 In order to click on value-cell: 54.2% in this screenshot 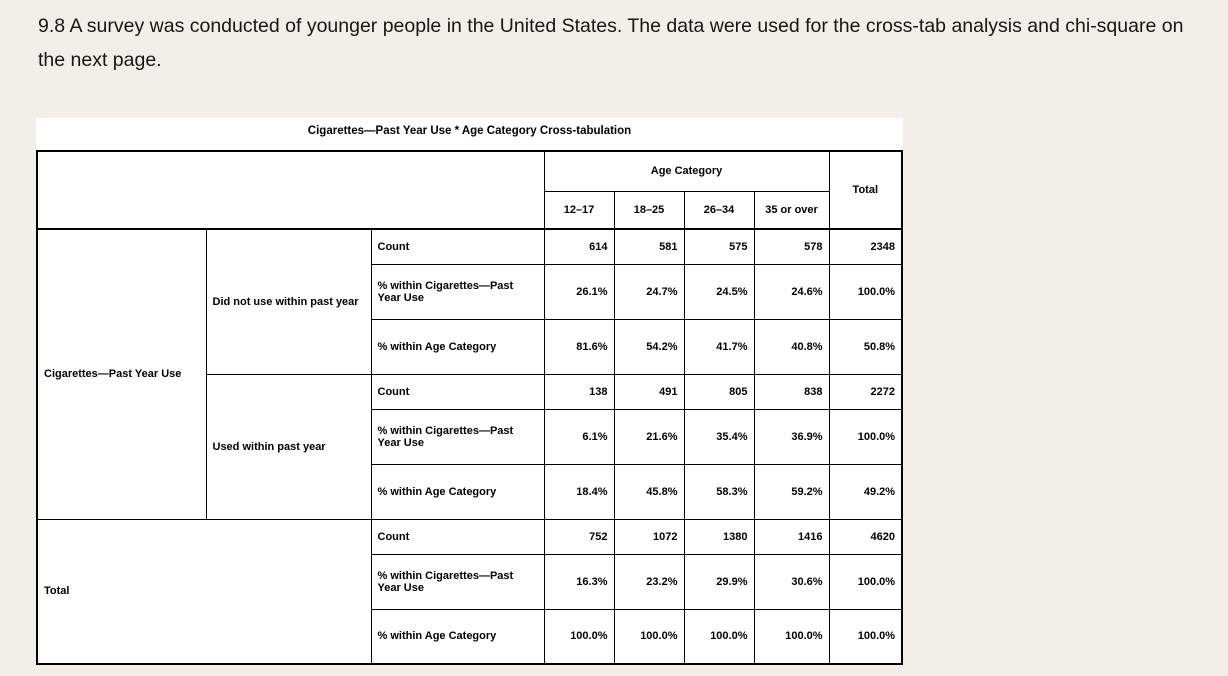, I will do `click(649, 346)`.